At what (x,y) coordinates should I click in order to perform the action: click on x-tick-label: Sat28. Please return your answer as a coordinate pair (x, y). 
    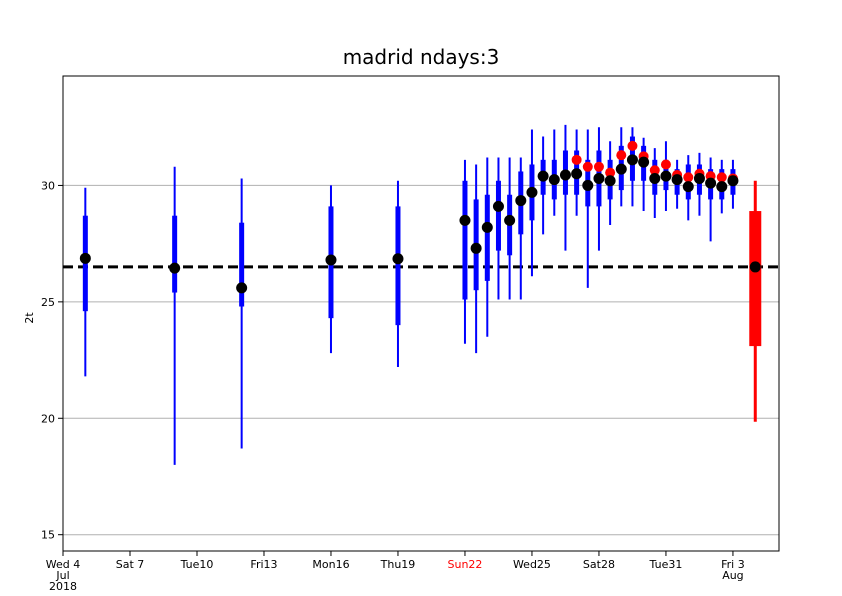
    Looking at the image, I should click on (599, 564).